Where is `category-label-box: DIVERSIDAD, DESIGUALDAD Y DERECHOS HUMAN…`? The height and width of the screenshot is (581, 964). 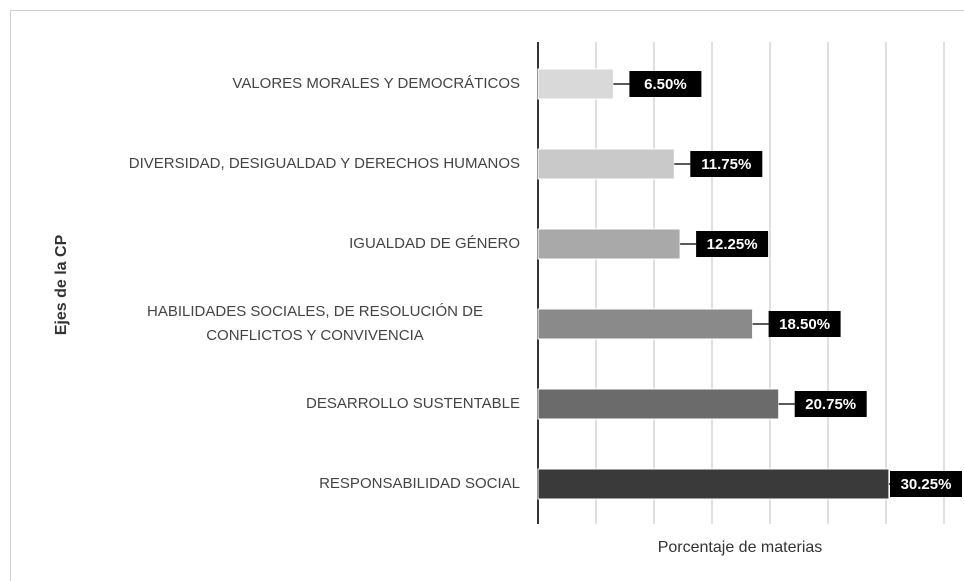 category-label-box: DIVERSIDAD, DESIGUALDAD Y DERECHOS HUMAN… is located at coordinates (290, 164).